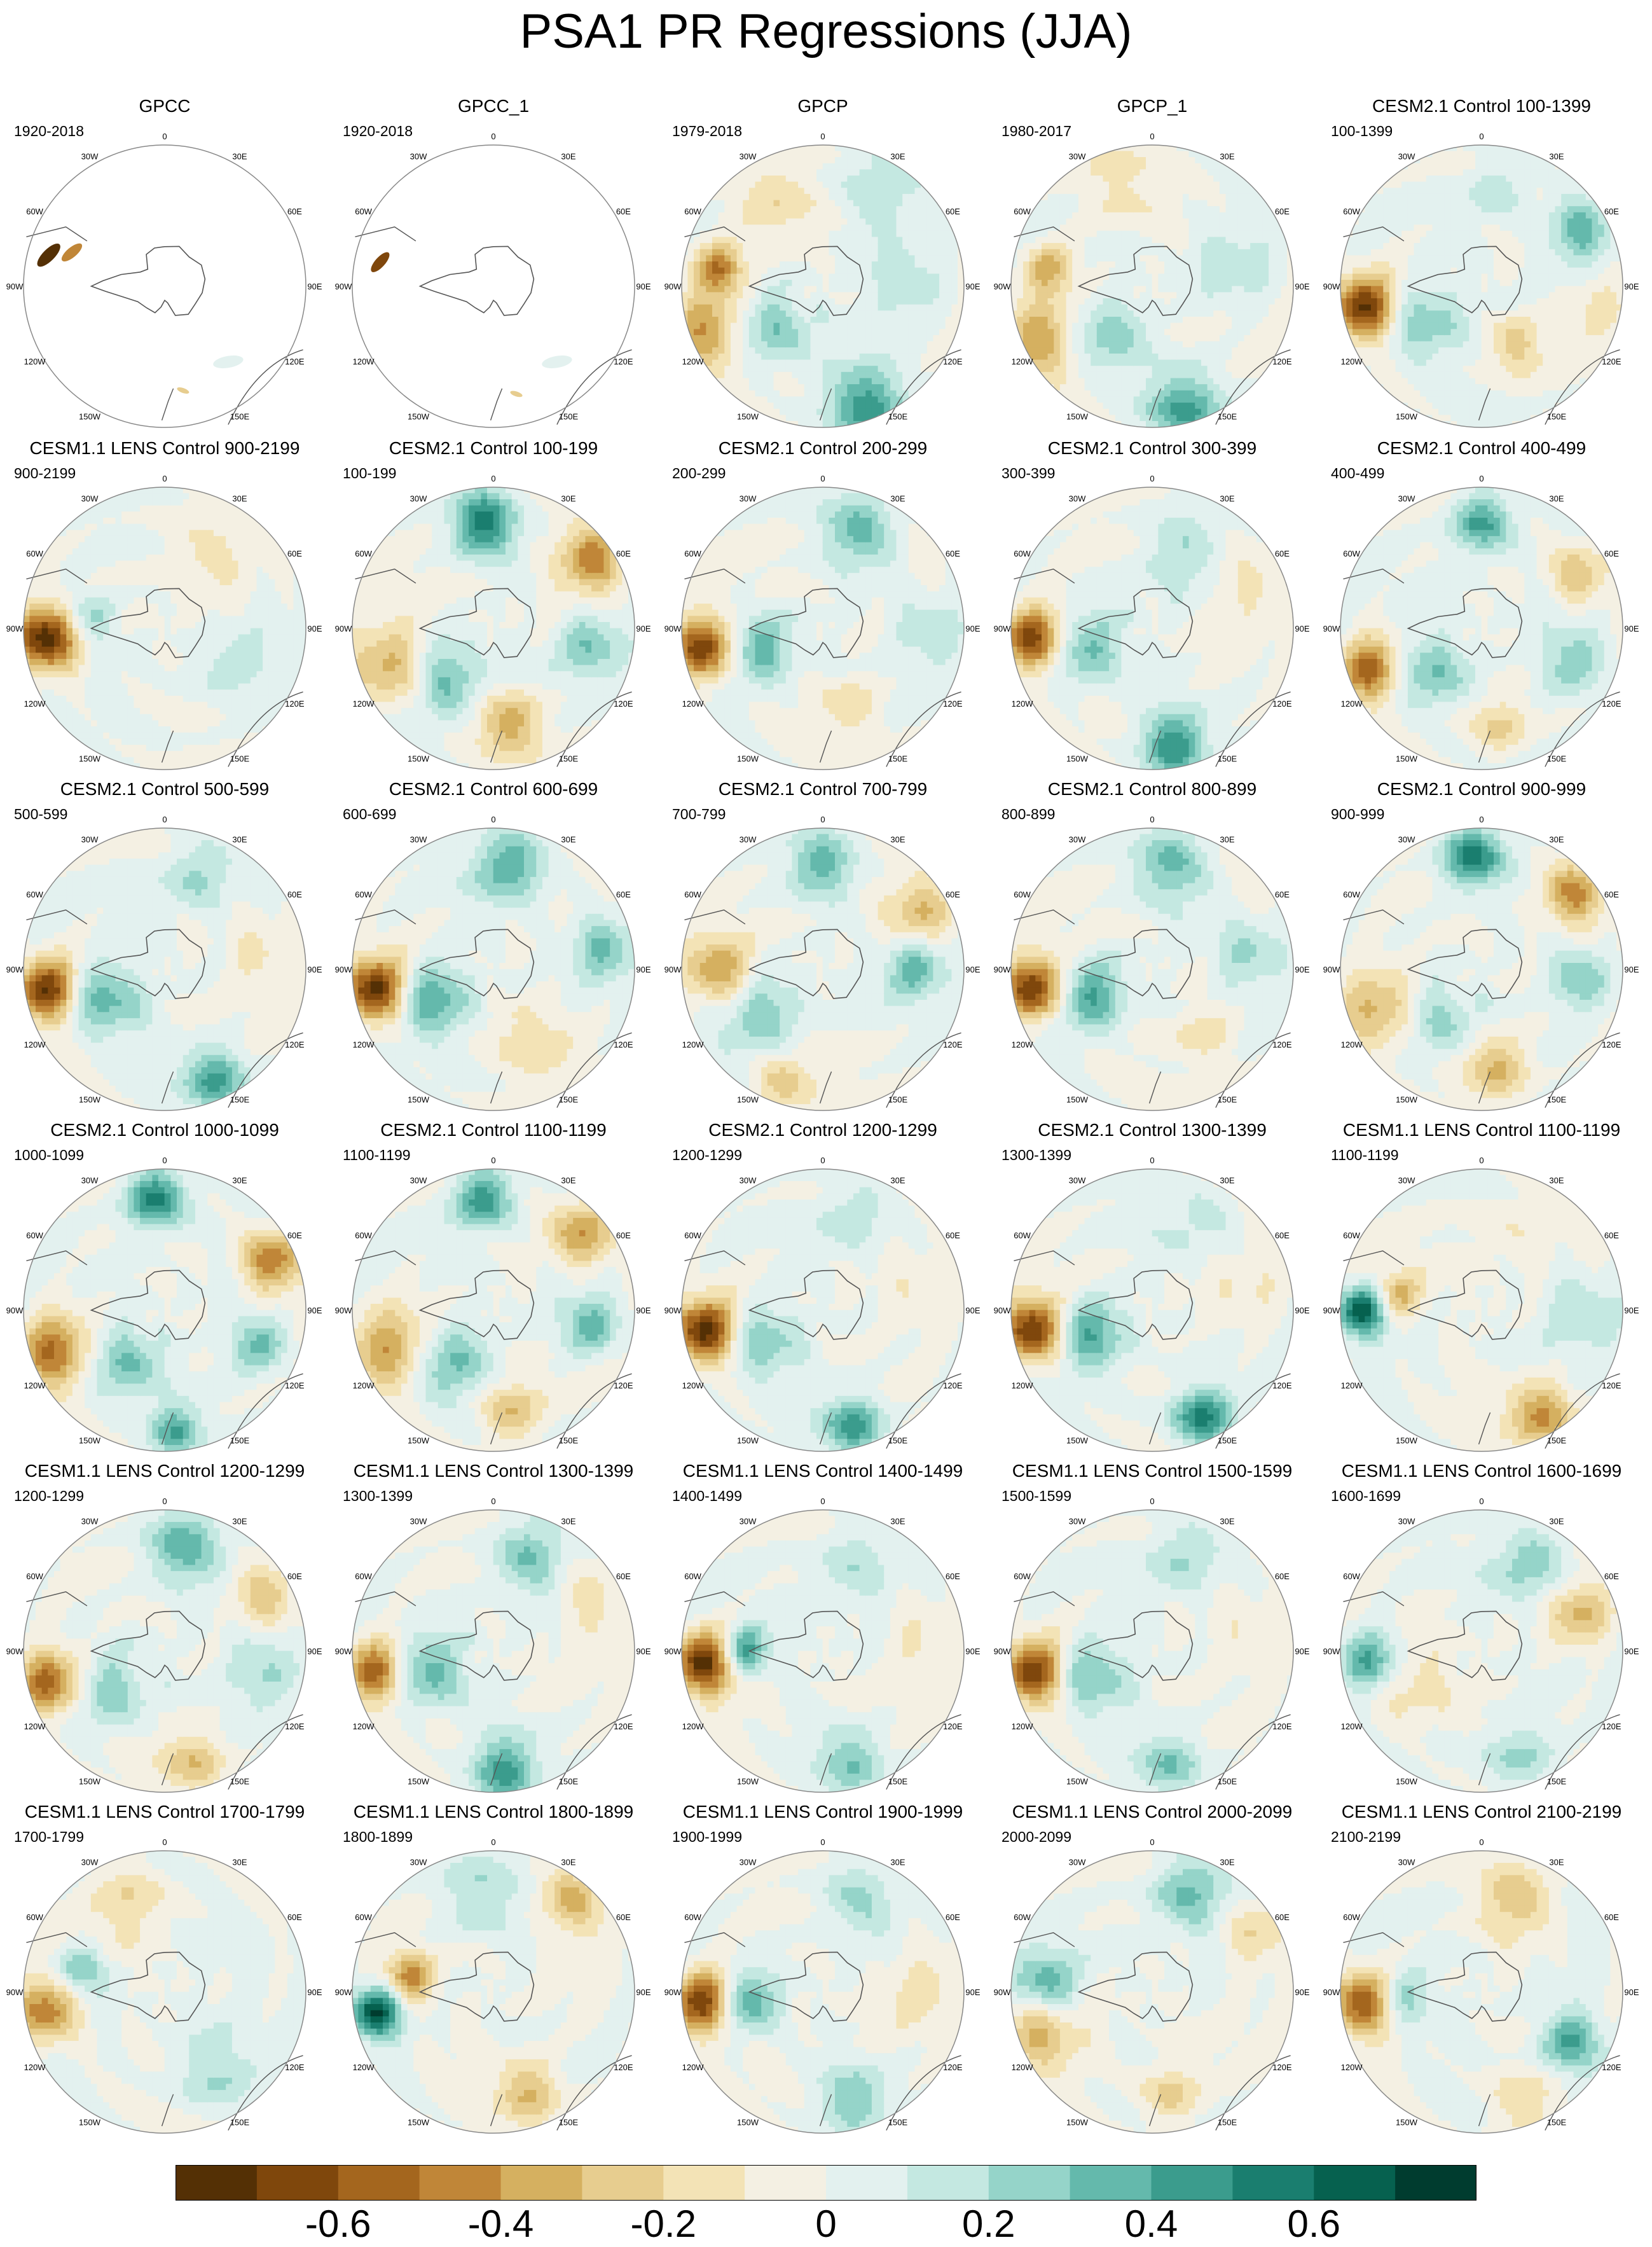 Image resolution: width=1652 pixels, height=2247 pixels. What do you see at coordinates (826, 32) in the screenshot?
I see `chart-title: PSA1 PR Regressions (JJA)` at bounding box center [826, 32].